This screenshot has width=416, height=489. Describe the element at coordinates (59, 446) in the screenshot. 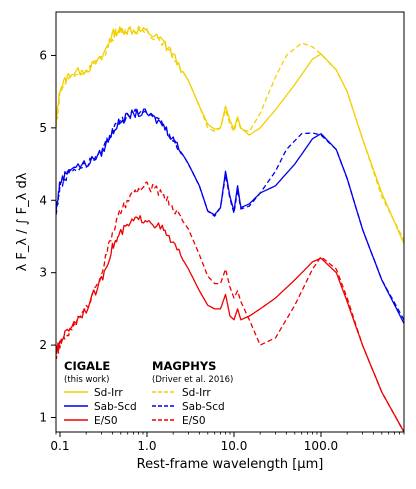

I see `x-tick-label: 0.1` at that location.